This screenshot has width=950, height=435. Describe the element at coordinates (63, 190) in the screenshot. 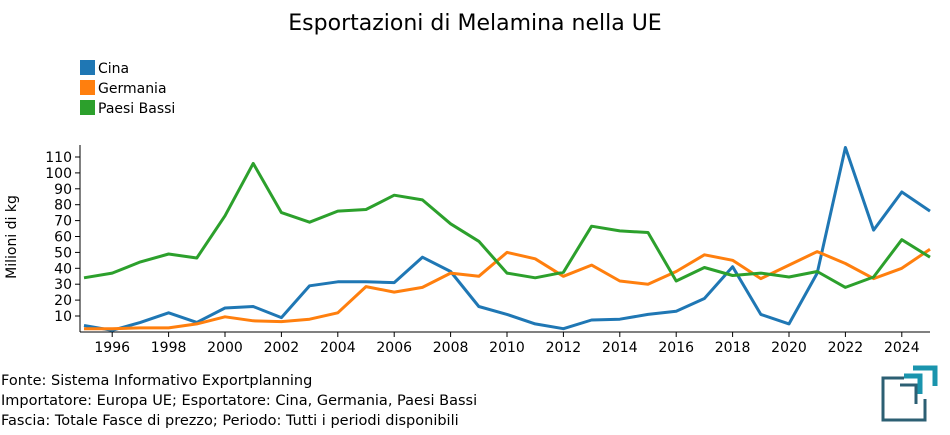

I see `y-tick-label: 90` at that location.